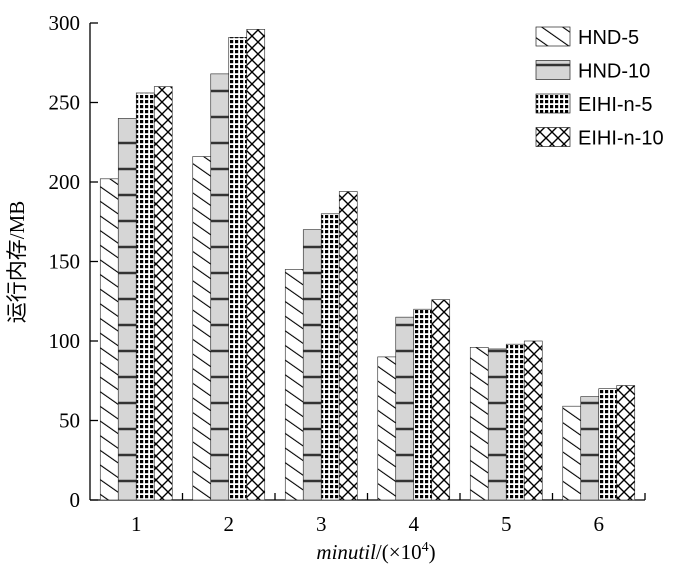  What do you see at coordinates (621, 139) in the screenshot?
I see `legend-label-eihi-n-10: EIHI-n-10` at bounding box center [621, 139].